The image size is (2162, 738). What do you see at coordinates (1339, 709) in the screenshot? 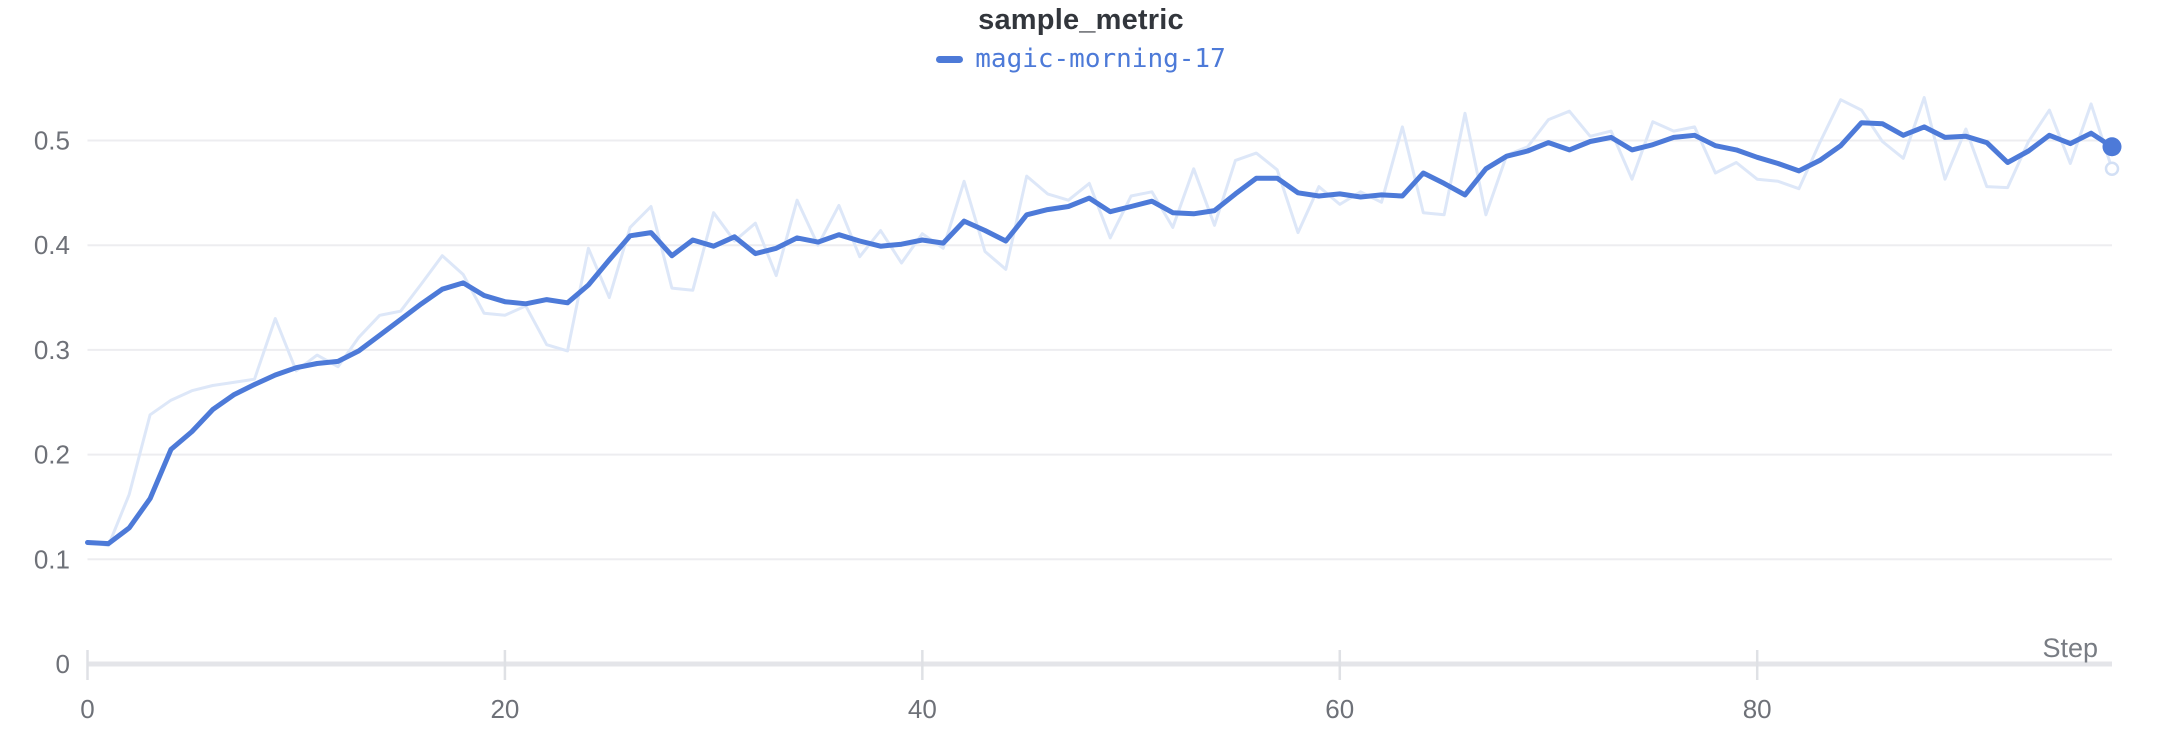
I see `x-tick-label: 60` at bounding box center [1339, 709].